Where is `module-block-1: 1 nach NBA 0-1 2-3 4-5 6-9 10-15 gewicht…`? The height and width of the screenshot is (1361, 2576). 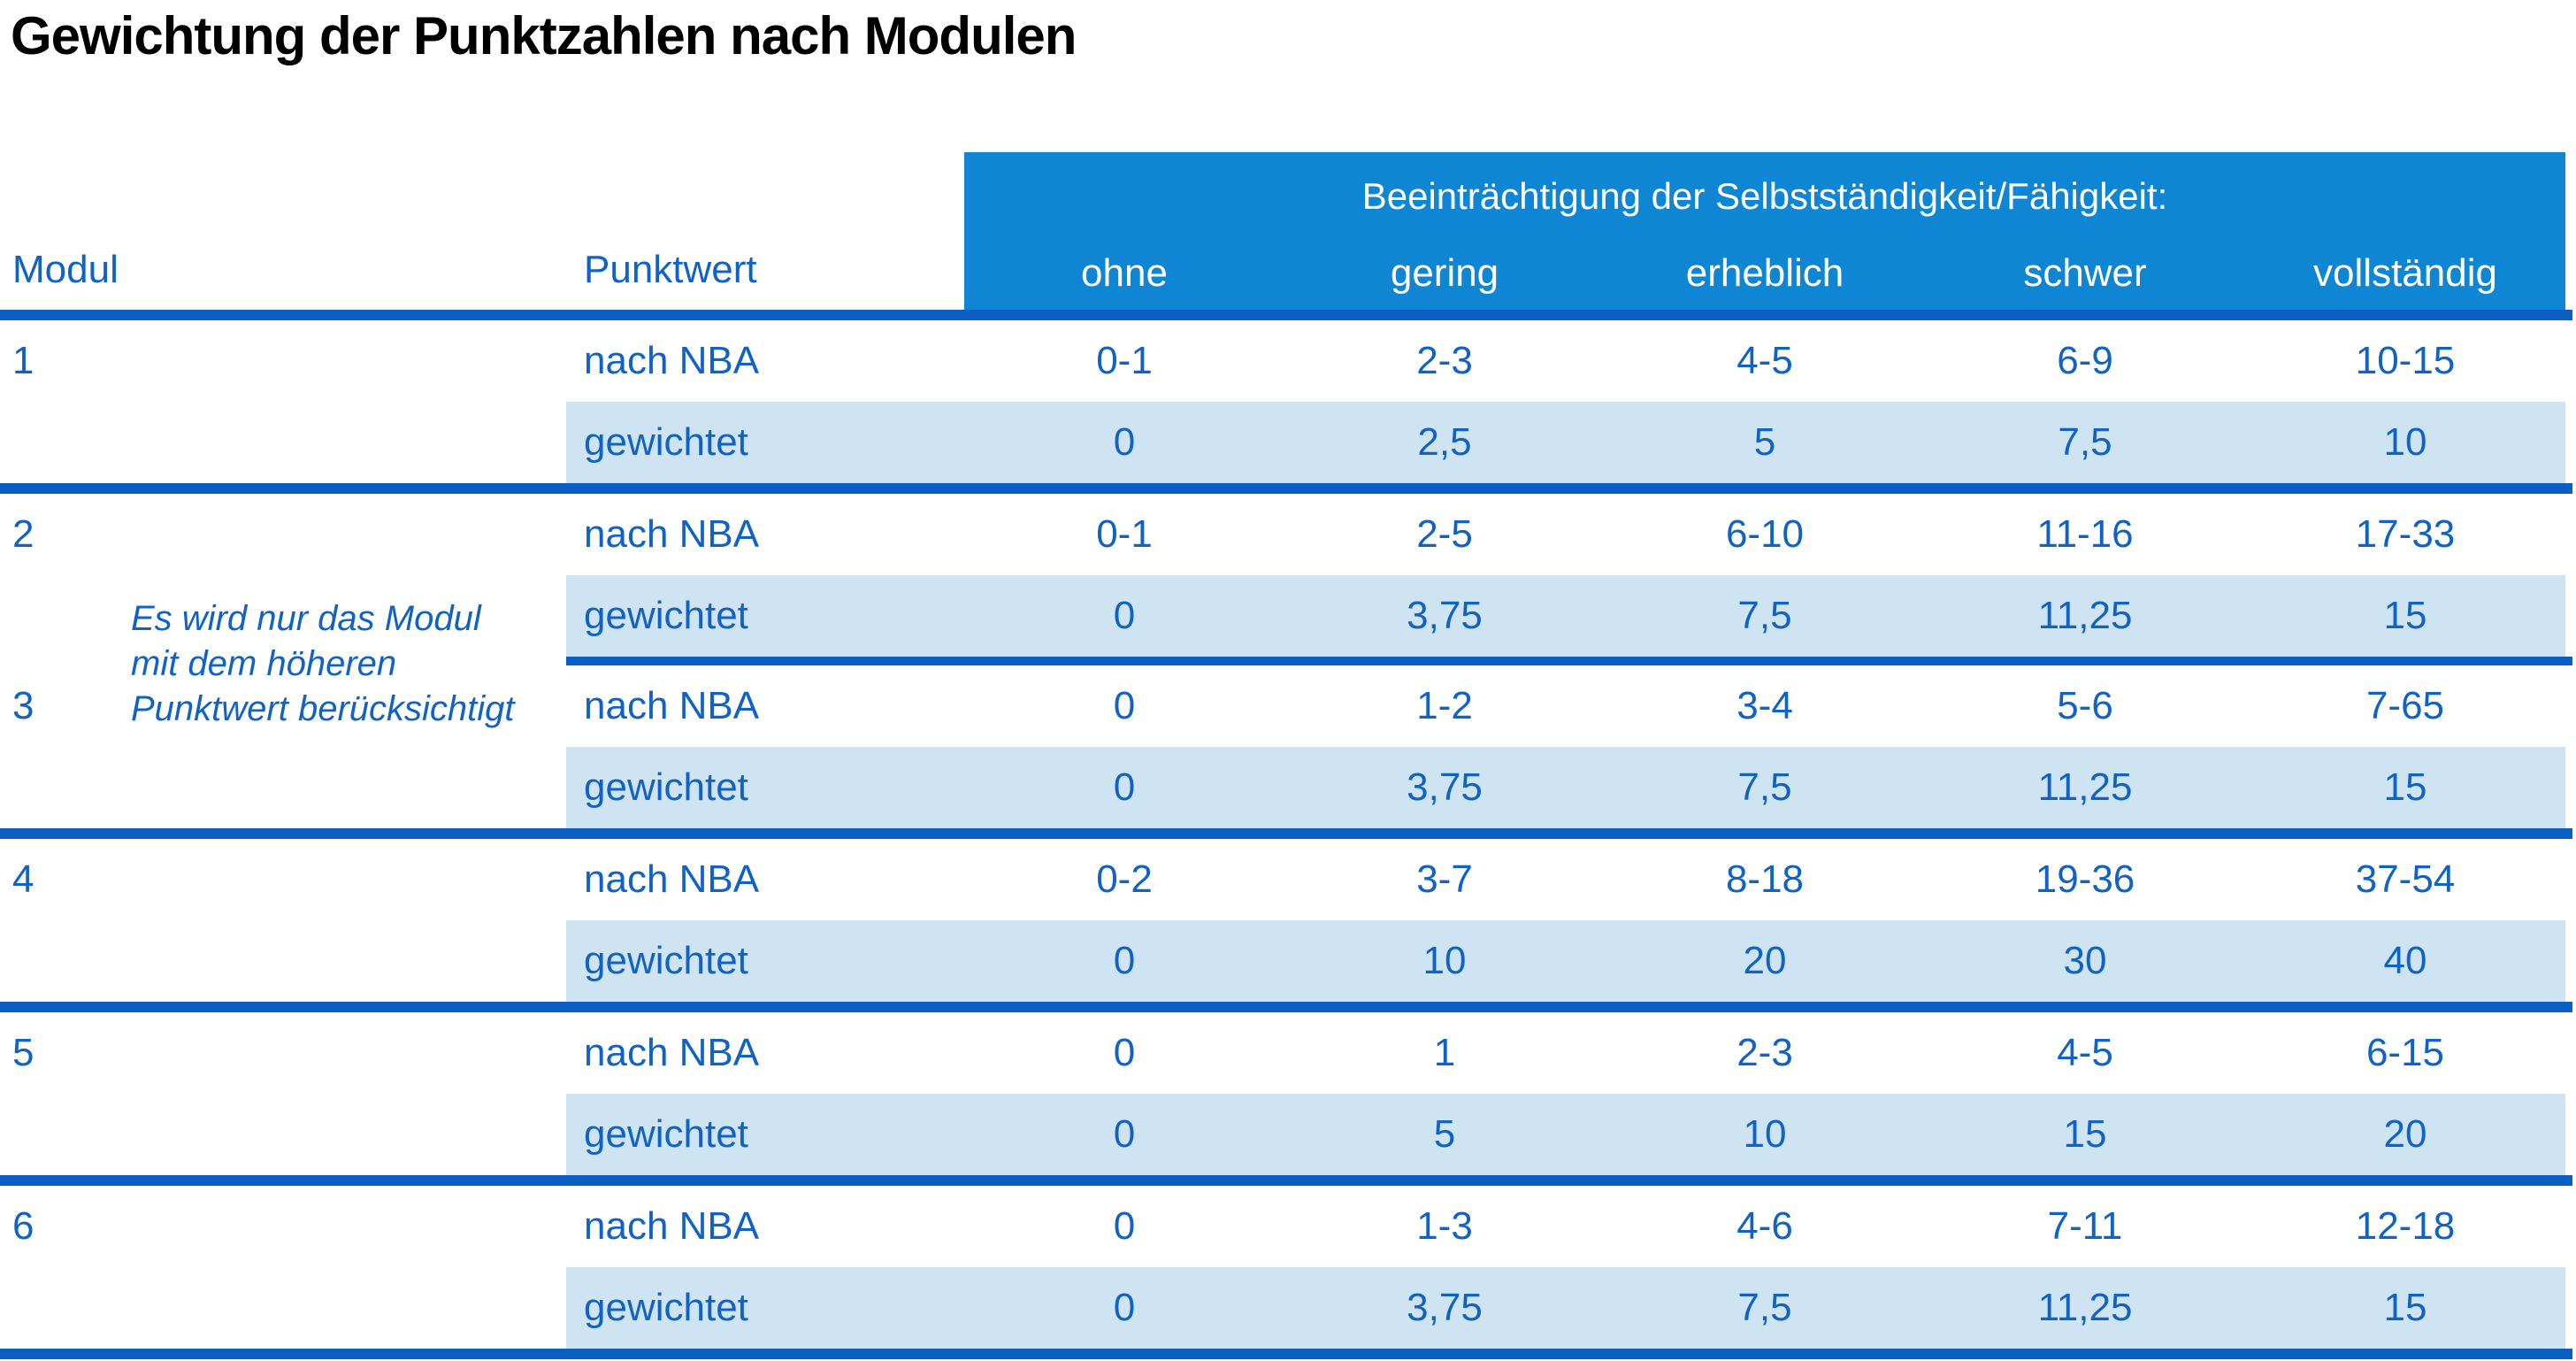 module-block-1: 1 nach NBA 0-1 2-3 4-5 6-9 10-15 gewicht… is located at coordinates (1288, 407).